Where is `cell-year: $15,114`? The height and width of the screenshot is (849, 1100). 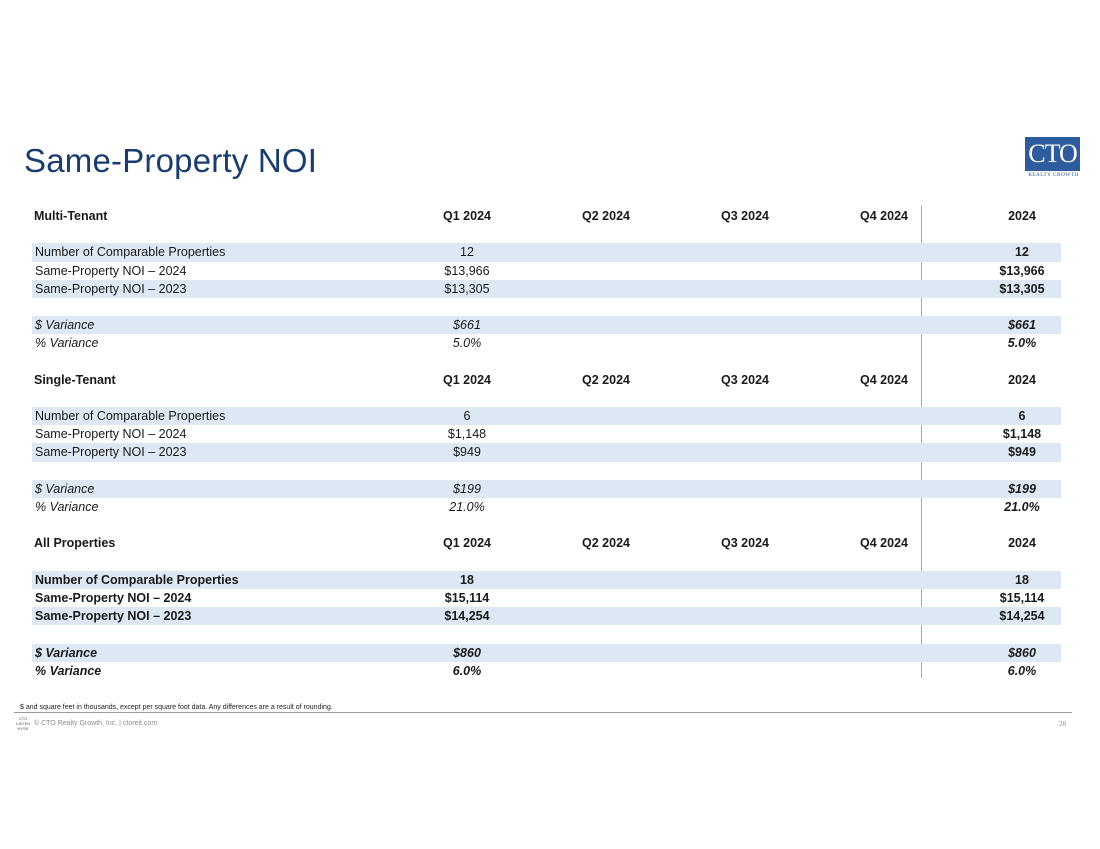 cell-year: $15,114 is located at coordinates (1022, 597).